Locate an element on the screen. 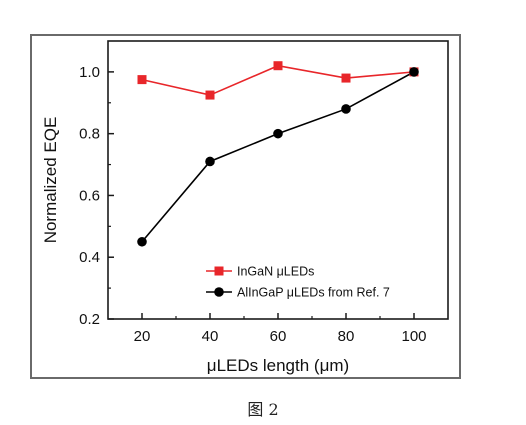  y-axis-title: Normalized EQE is located at coordinates (50, 180).